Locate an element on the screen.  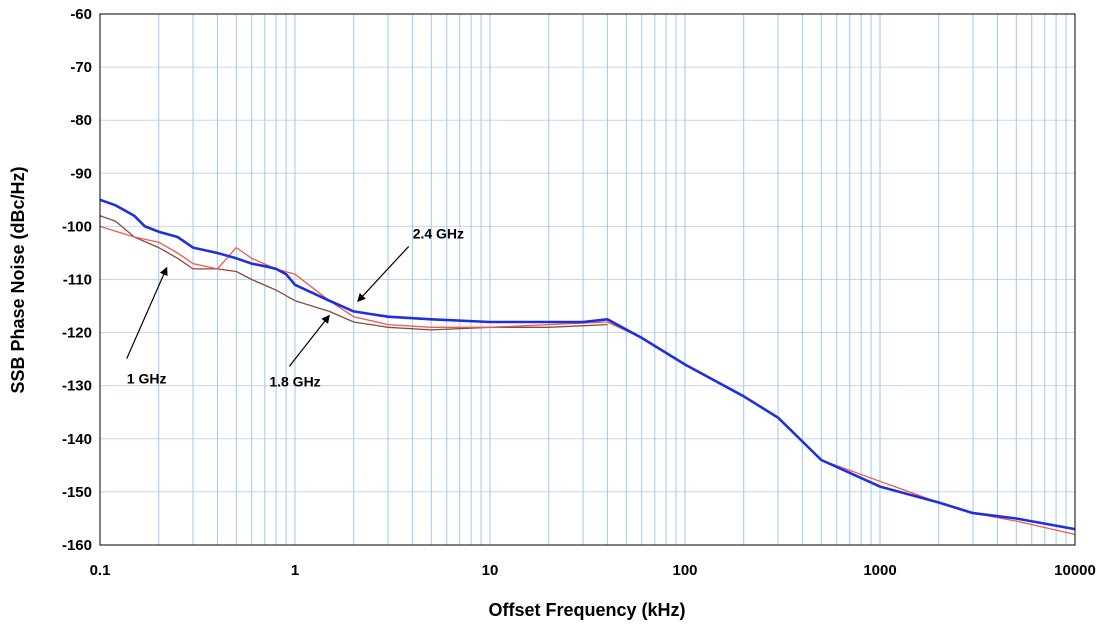
annotations: 2.4 GHz 1.8 GHz 1 GHz is located at coordinates (295, 307).